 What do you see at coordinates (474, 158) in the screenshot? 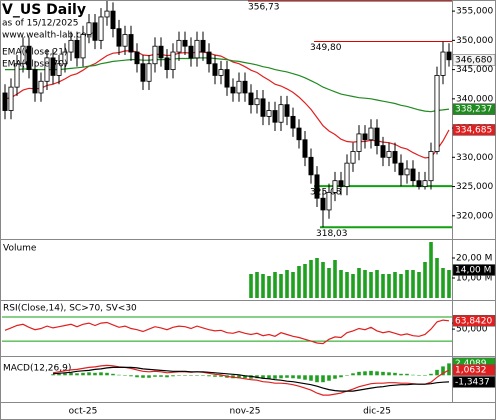
I see `y-tick-label: 330,000` at bounding box center [474, 158].